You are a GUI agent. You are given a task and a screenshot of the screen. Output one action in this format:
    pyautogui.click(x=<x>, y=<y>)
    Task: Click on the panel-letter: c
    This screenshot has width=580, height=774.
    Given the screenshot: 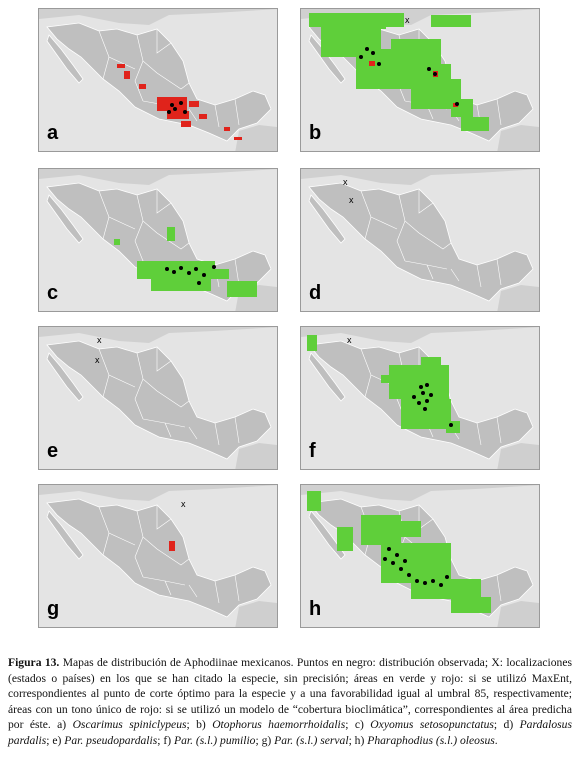 What is the action you would take?
    pyautogui.click(x=53, y=293)
    